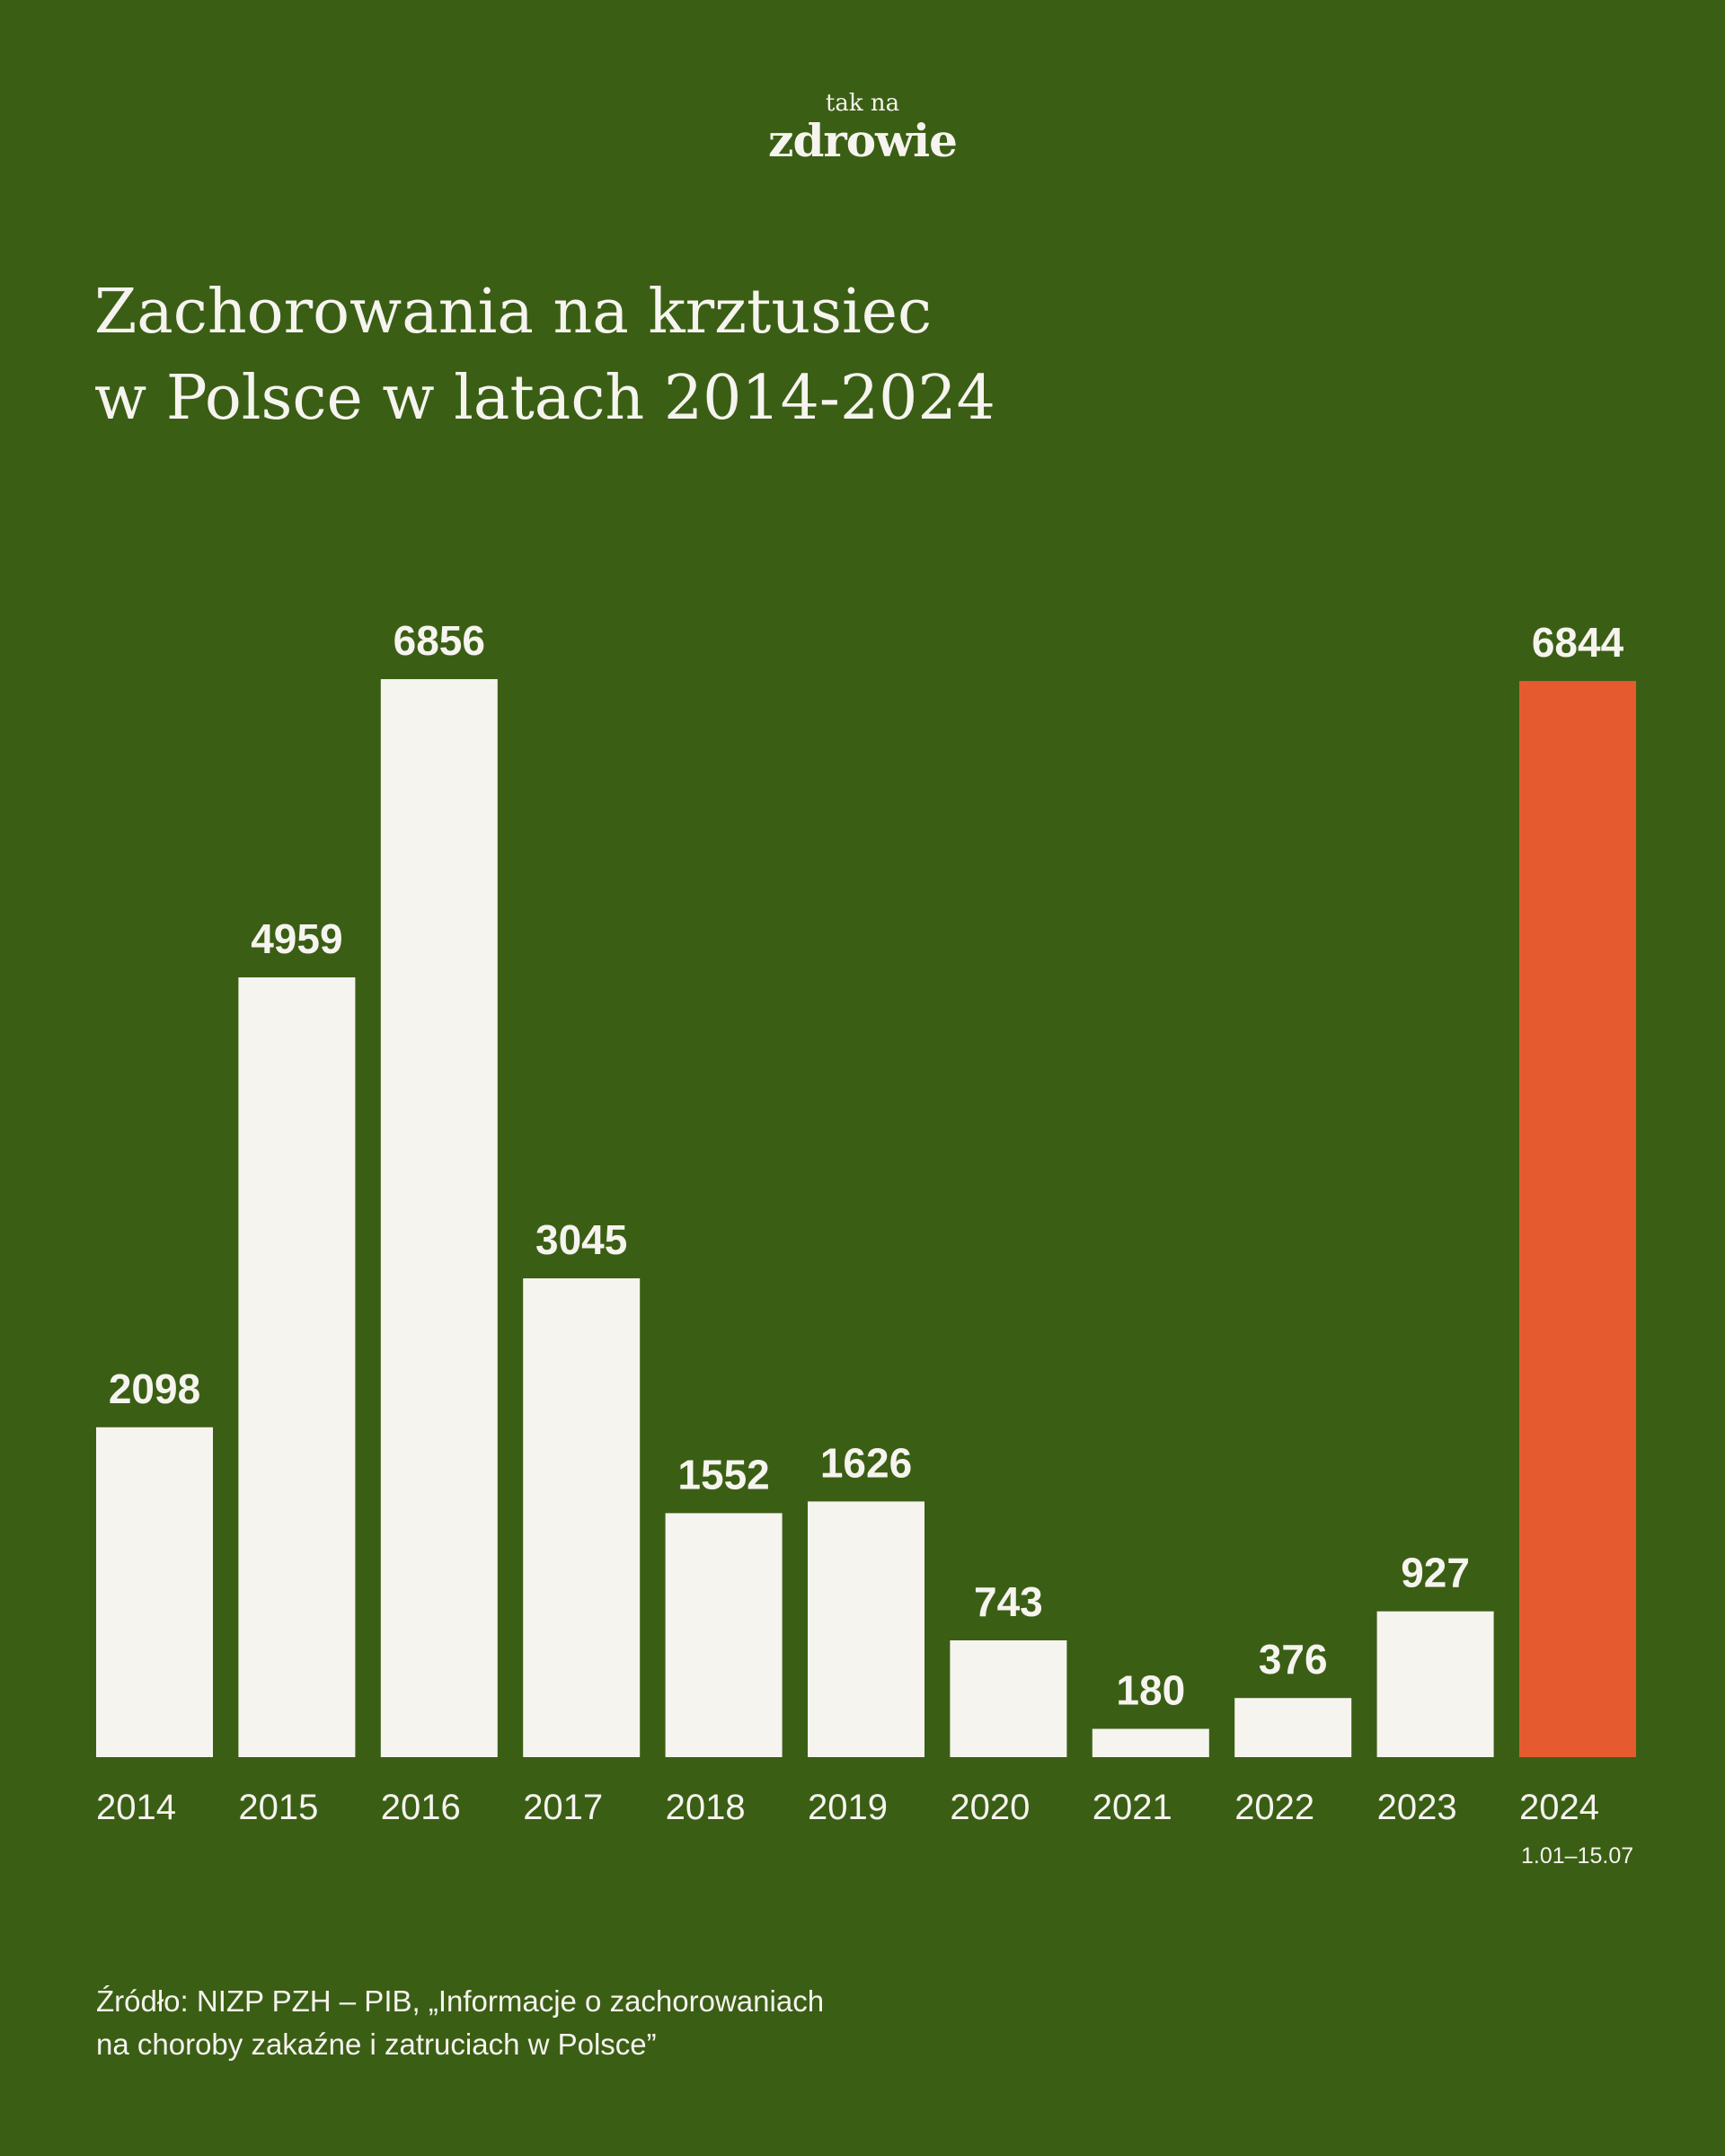  I want to click on x-tick-label-2024: 2024, so click(1559, 1807).